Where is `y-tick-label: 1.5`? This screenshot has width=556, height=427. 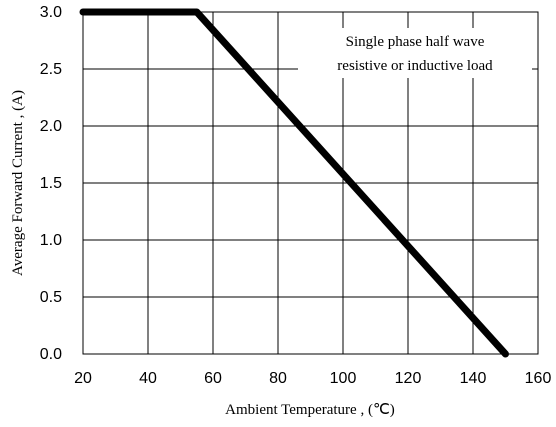 y-tick-label: 1.5 is located at coordinates (51, 183).